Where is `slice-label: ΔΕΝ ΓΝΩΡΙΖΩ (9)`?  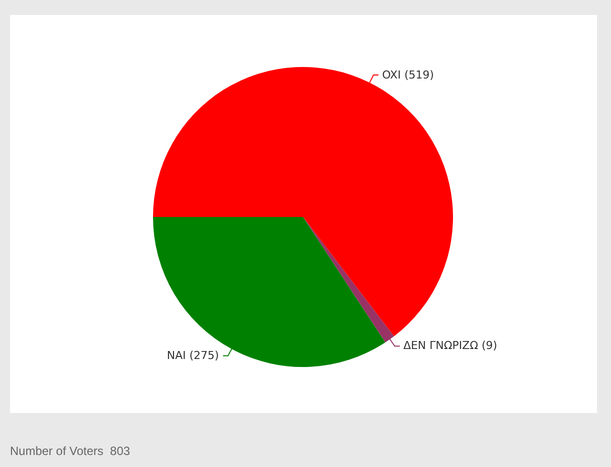
slice-label: ΔΕΝ ΓΝΩΡΙΖΩ (9) is located at coordinates (450, 345).